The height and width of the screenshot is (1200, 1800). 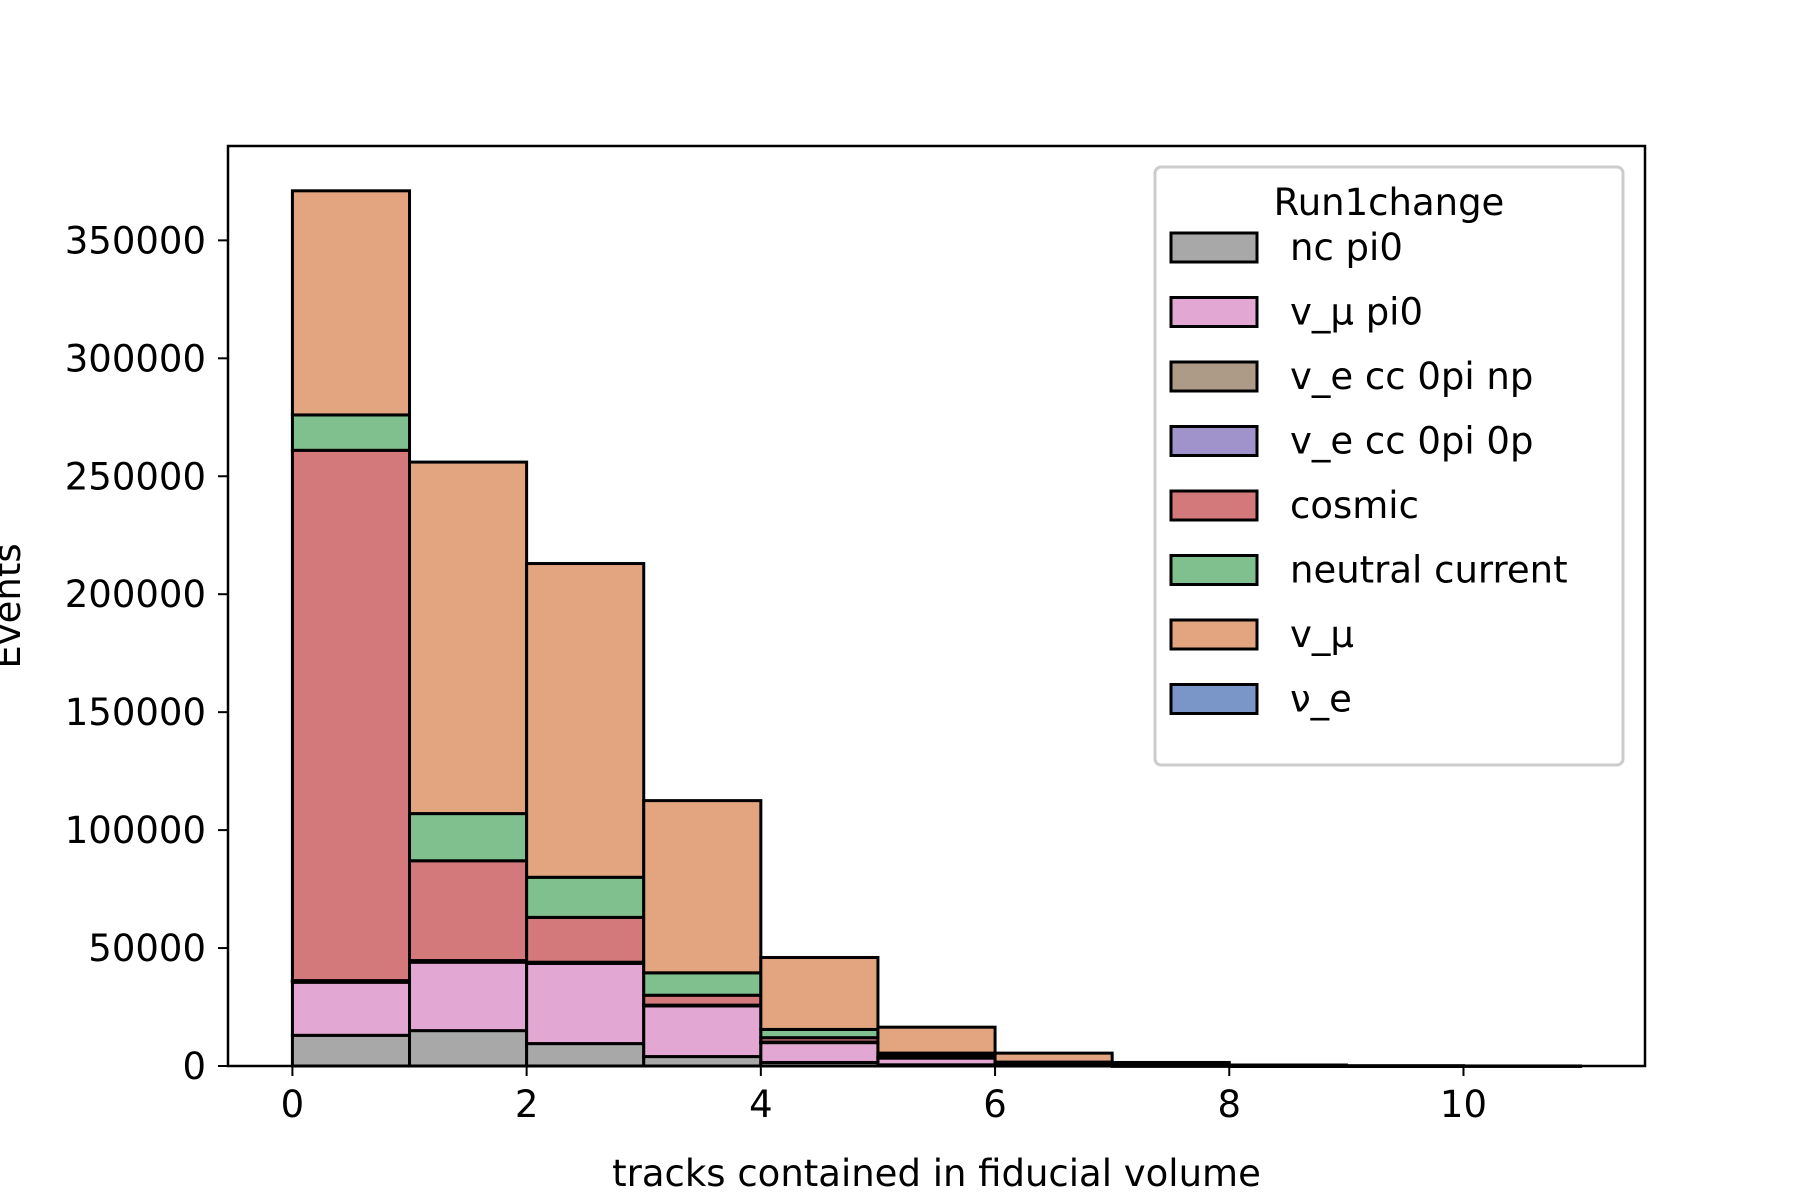 What do you see at coordinates (527, 1104) in the screenshot?
I see `x-tick-label: 2` at bounding box center [527, 1104].